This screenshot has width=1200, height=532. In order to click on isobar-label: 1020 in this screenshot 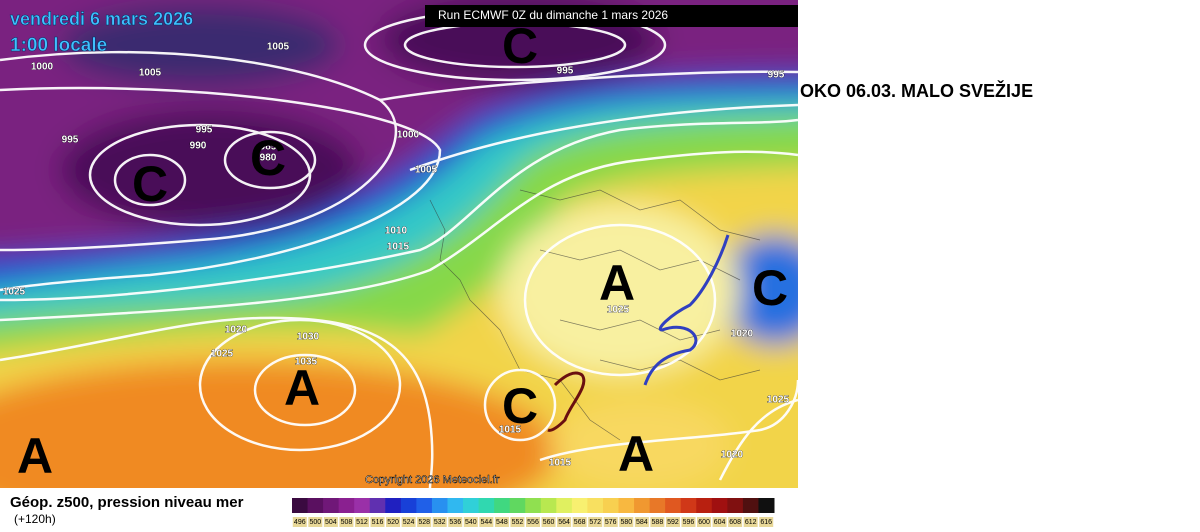, I will do `click(732, 455)`.